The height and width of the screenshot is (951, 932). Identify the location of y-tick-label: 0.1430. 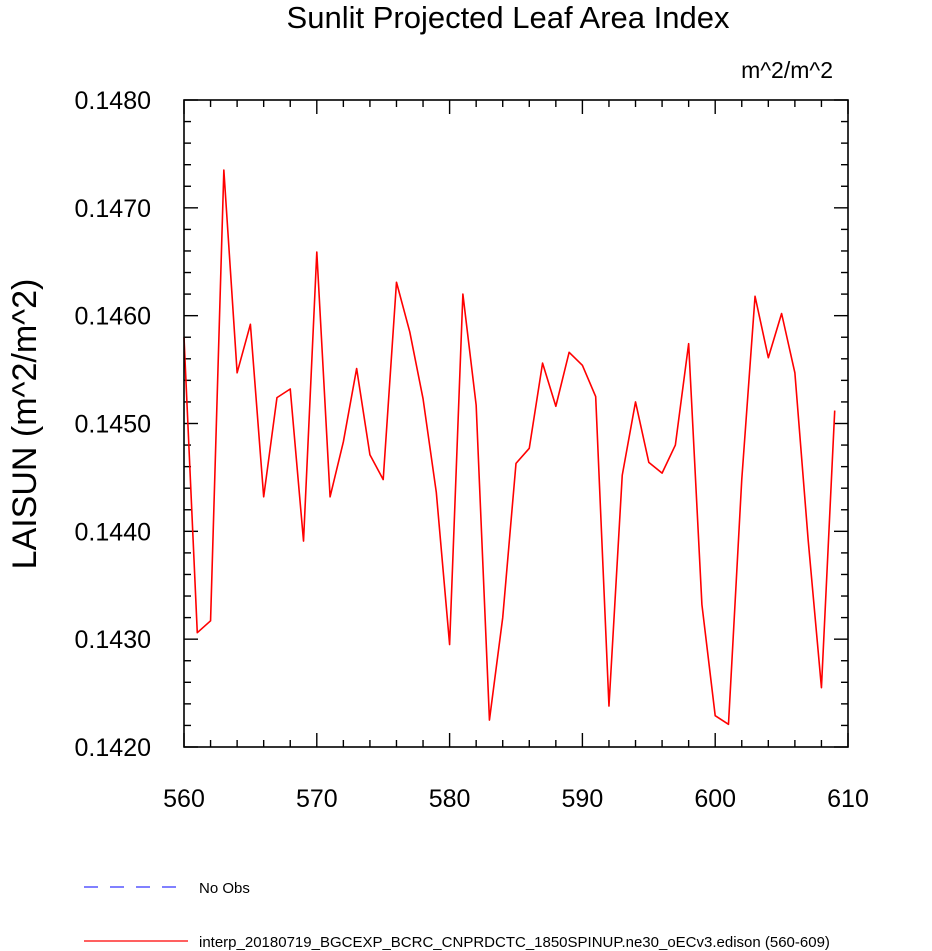
(113, 640).